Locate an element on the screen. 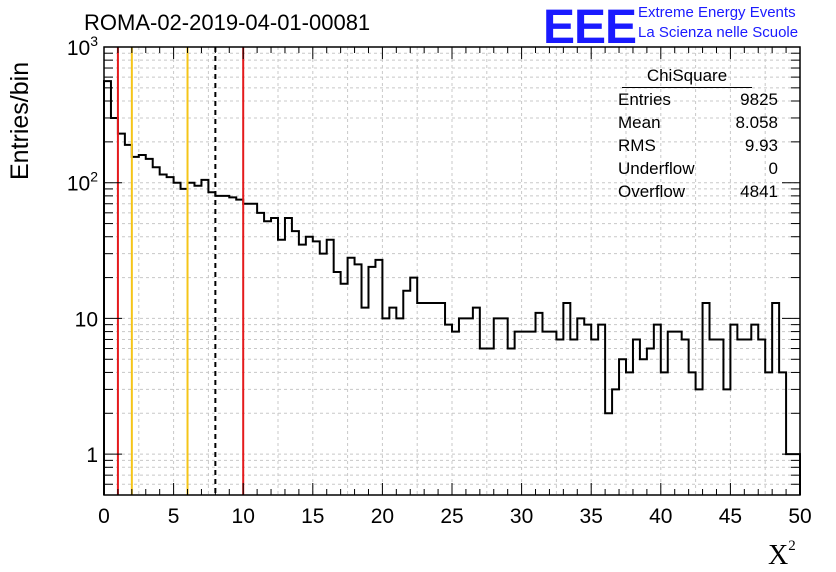 The height and width of the screenshot is (572, 836). x-tick-label: 0 is located at coordinates (104, 516).